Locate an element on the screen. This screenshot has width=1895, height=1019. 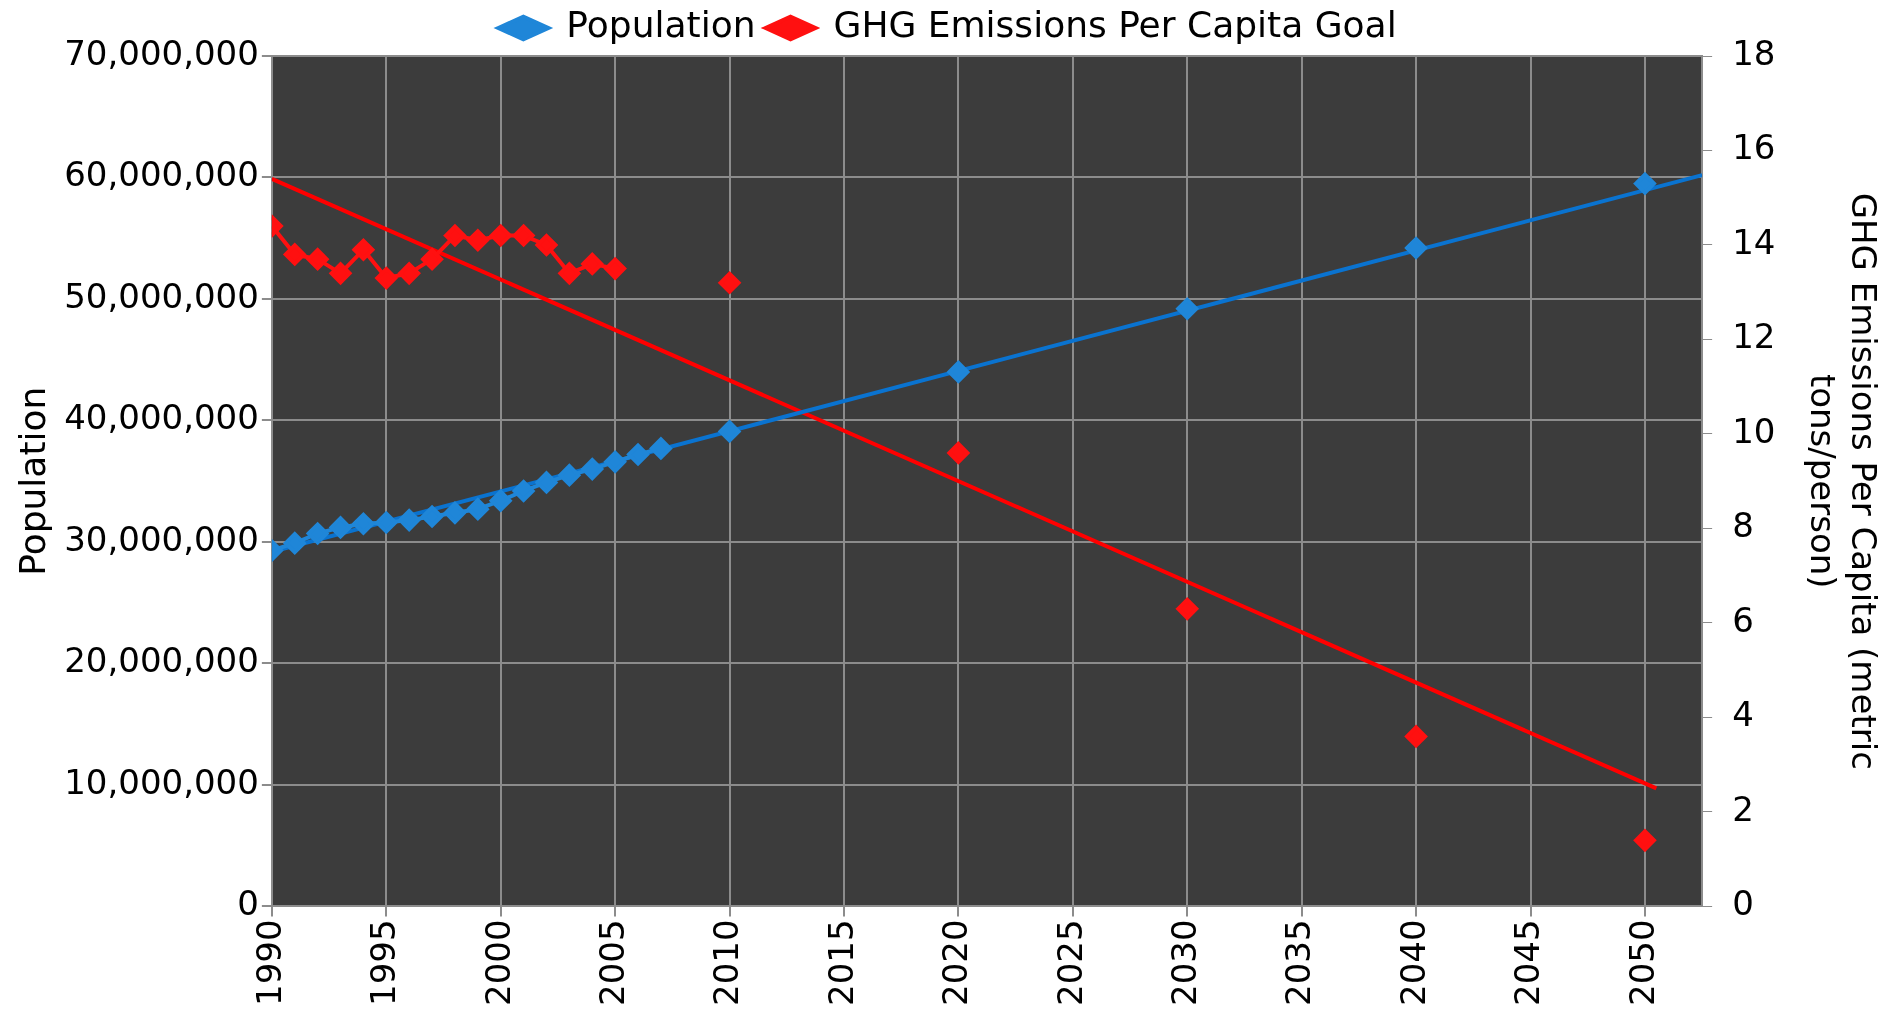
x-tick-label: 2015 is located at coordinates (840, 962).